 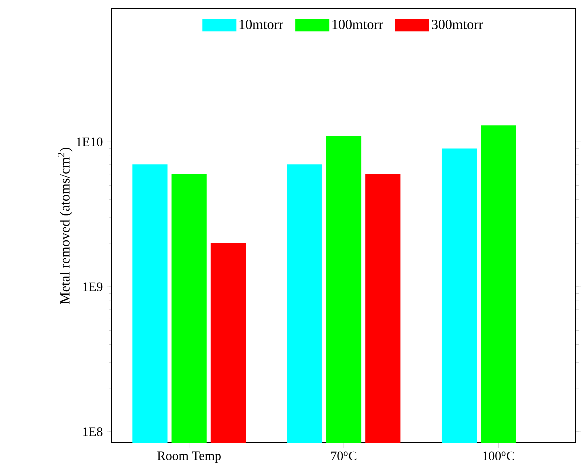 What do you see at coordinates (89, 142) in the screenshot?
I see `y-tick-label: 1E10` at bounding box center [89, 142].